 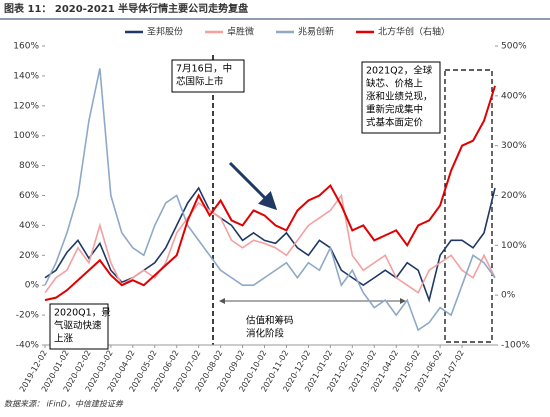 I want to click on y-tick-label: 40%, so click(x=29, y=226).